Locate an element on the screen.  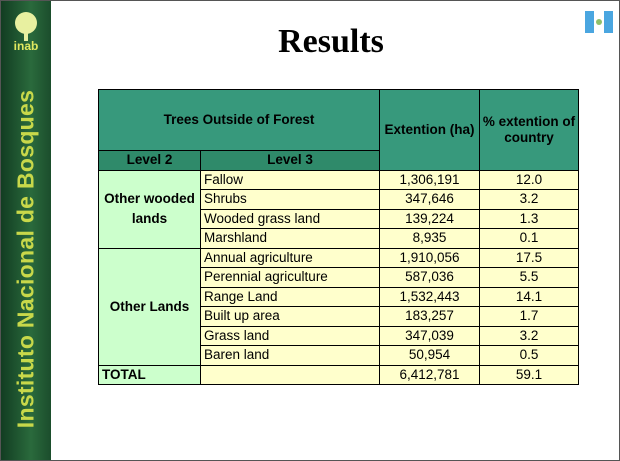
header-title: Trees Outside of Forest is located at coordinates (239, 120).